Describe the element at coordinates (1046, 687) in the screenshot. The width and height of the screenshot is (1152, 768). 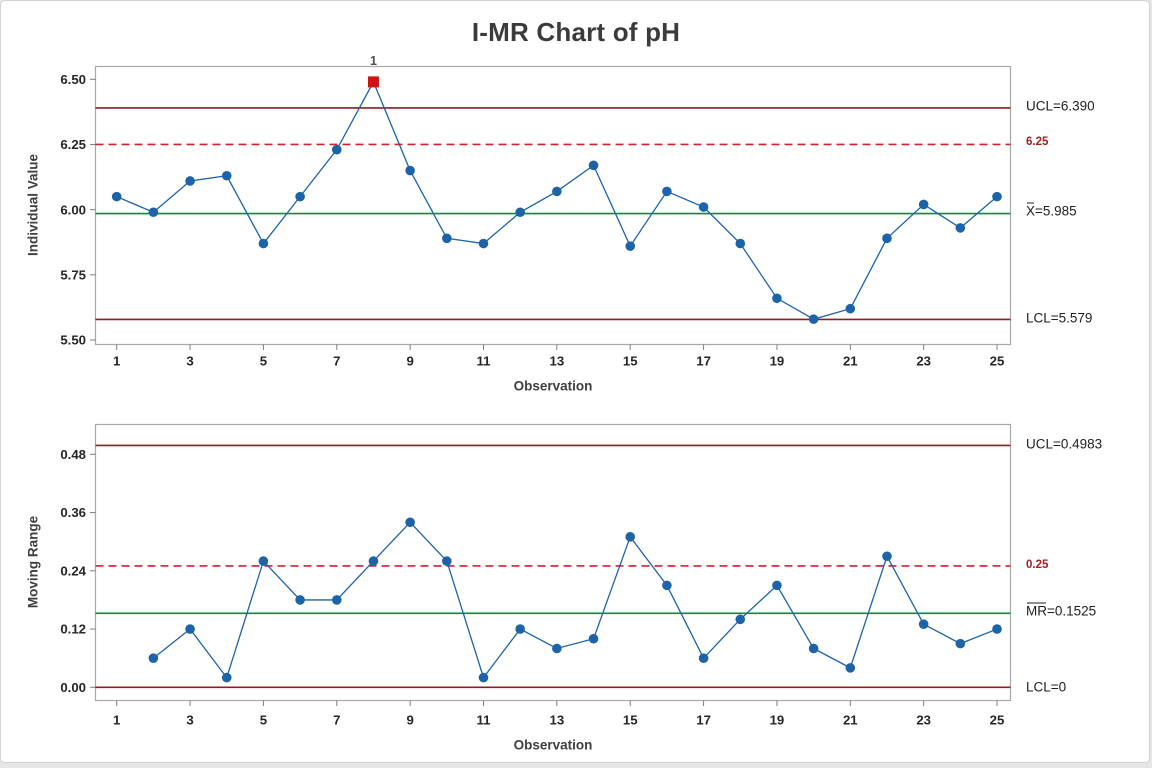
I see `lcl-label-moving-range: LCL=0` at that location.